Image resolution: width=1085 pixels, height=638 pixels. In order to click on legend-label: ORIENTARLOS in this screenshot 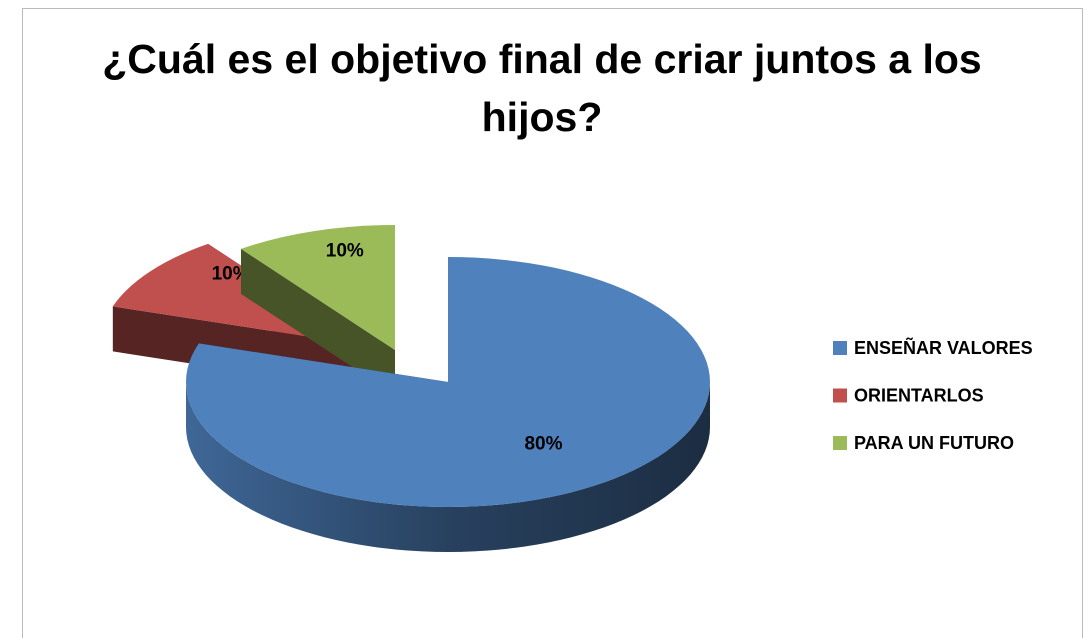, I will do `click(919, 395)`.